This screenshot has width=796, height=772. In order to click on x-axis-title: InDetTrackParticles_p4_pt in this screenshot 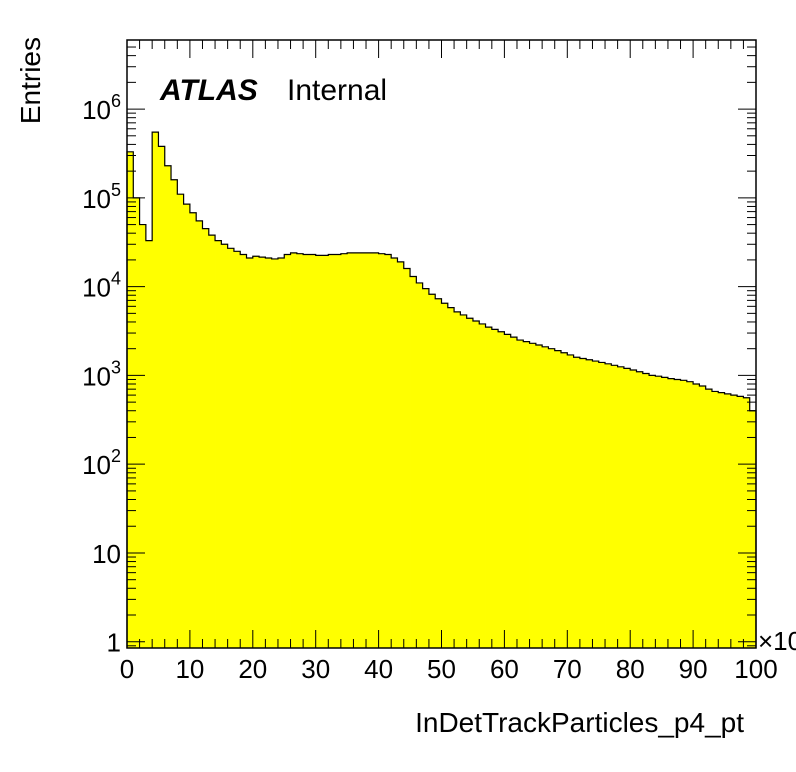, I will do `click(579, 722)`.